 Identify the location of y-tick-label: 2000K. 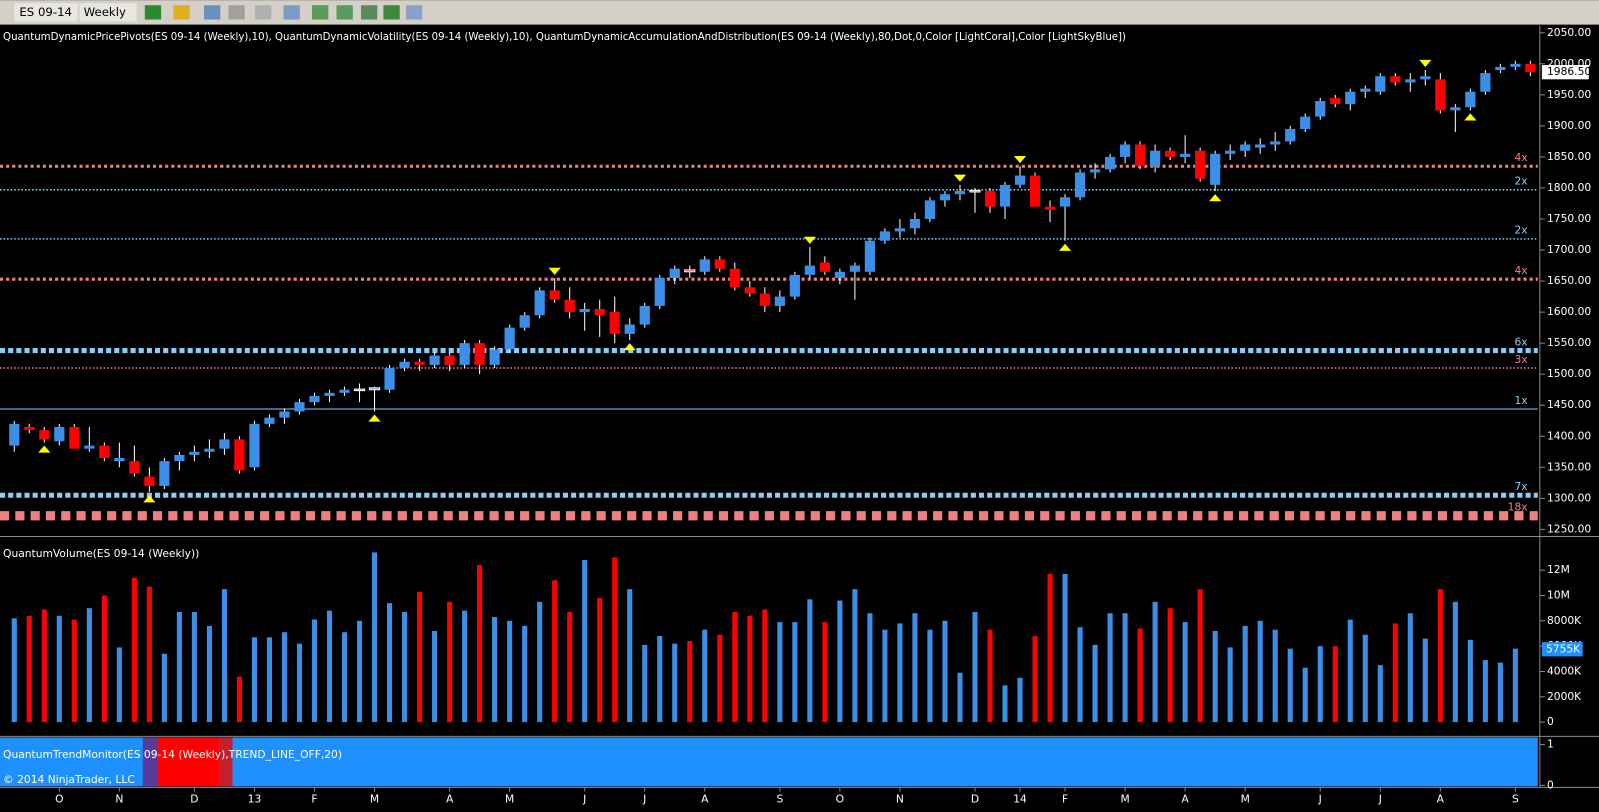
(1564, 696).